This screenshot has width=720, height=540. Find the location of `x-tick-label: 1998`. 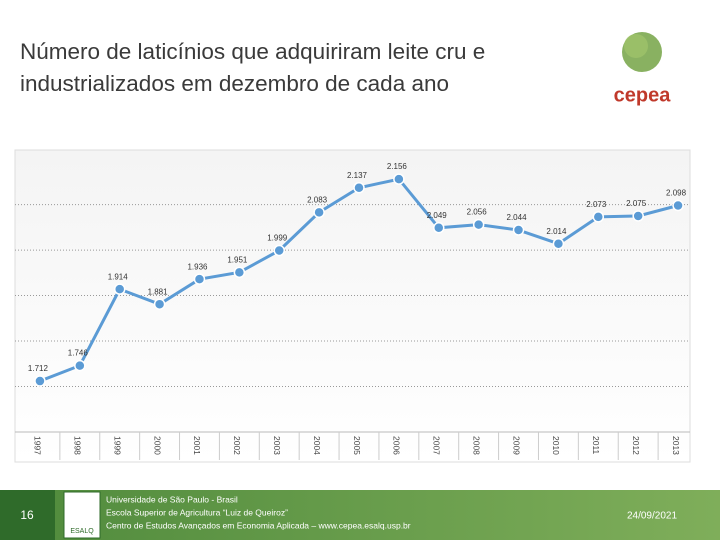

x-tick-label: 1998 is located at coordinates (78, 445).